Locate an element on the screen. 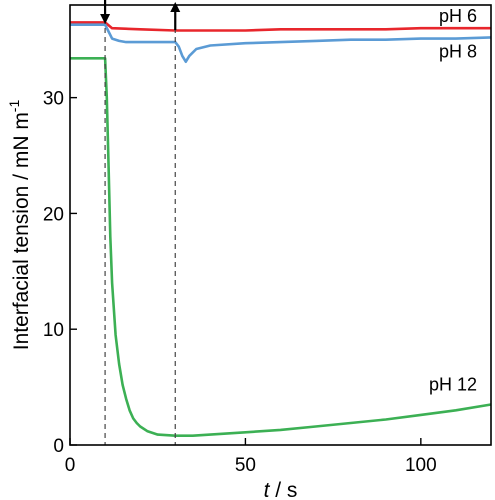  event-layer is located at coordinates (140, 222).